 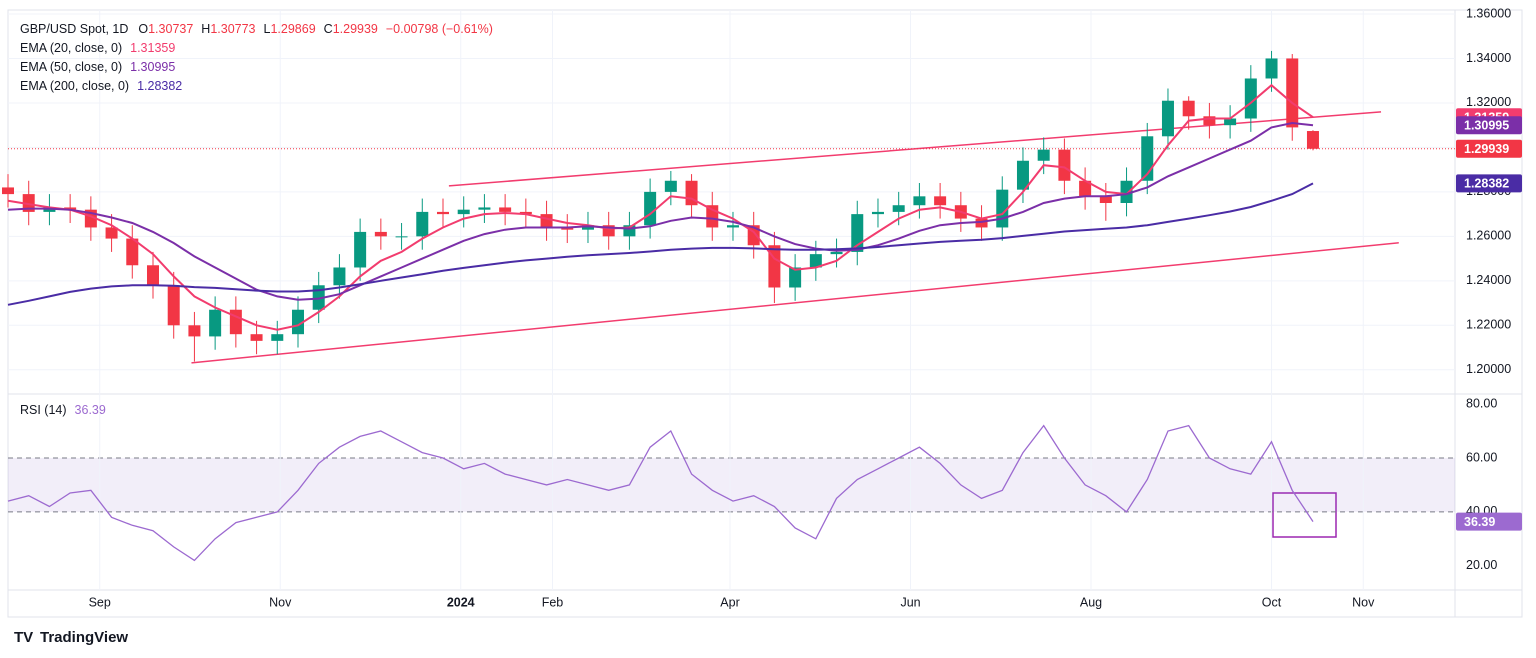 What do you see at coordinates (74, 29) in the screenshot?
I see `symbol: GBP/USD Spot, 1D` at bounding box center [74, 29].